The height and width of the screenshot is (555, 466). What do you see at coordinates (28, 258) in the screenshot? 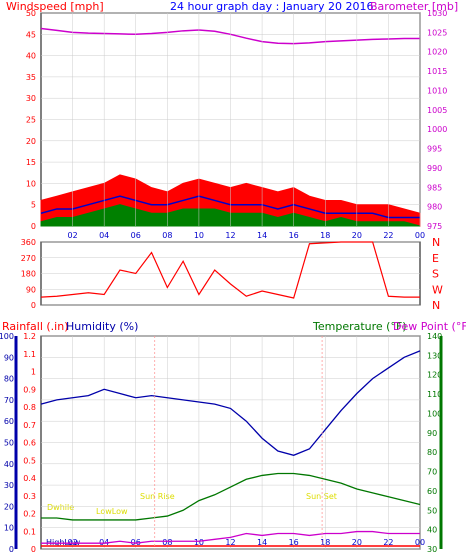
I see `direction-tick-label: 270` at bounding box center [28, 258].